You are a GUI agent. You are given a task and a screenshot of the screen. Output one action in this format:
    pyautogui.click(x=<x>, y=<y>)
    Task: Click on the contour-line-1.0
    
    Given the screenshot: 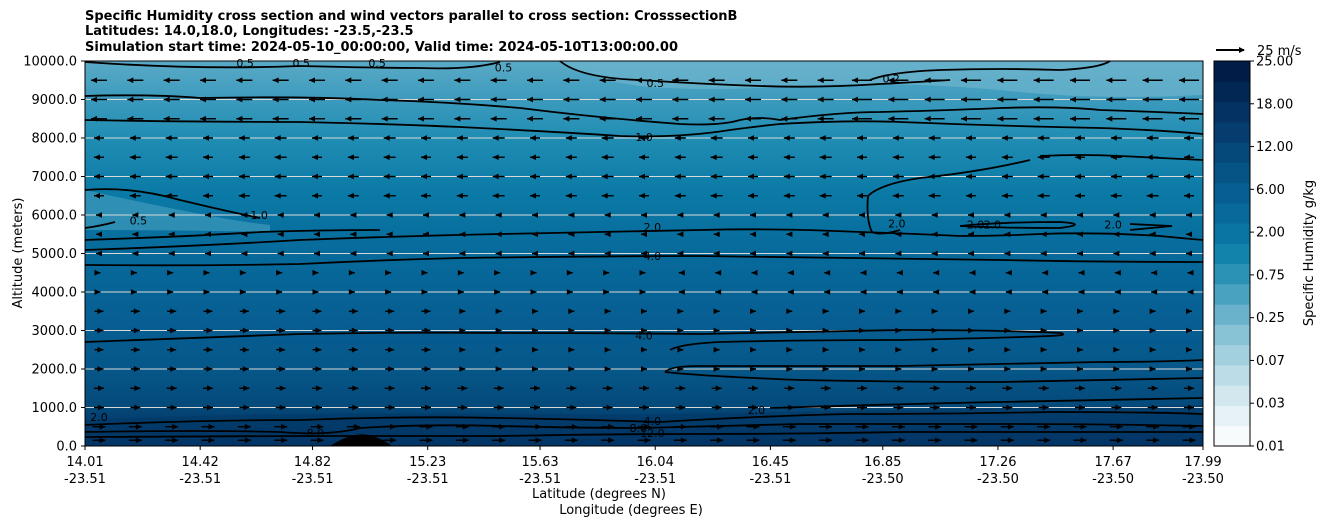 What is the action you would take?
    pyautogui.click(x=991, y=127)
    